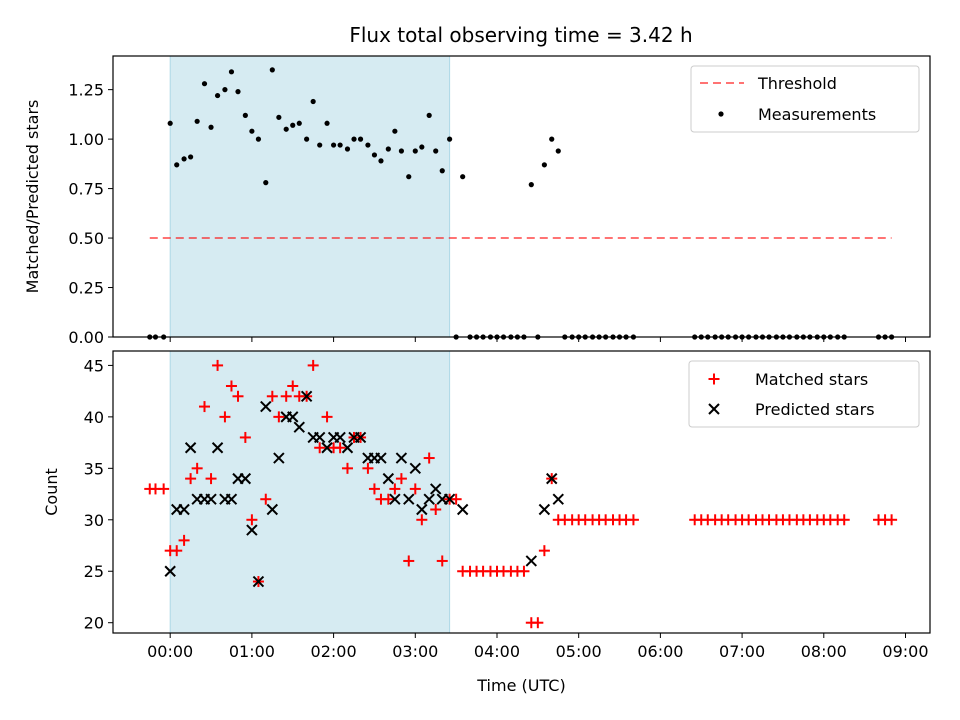 This screenshot has width=960, height=720. Describe the element at coordinates (32, 197) in the screenshot. I see `ratio-y-axis-label: Matched/Predicted stars` at that location.